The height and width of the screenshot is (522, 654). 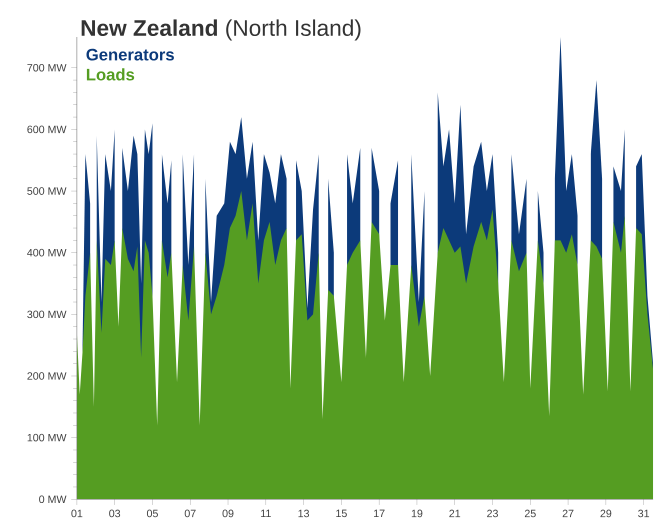 I want to click on x-tick-label: 13, so click(x=304, y=514).